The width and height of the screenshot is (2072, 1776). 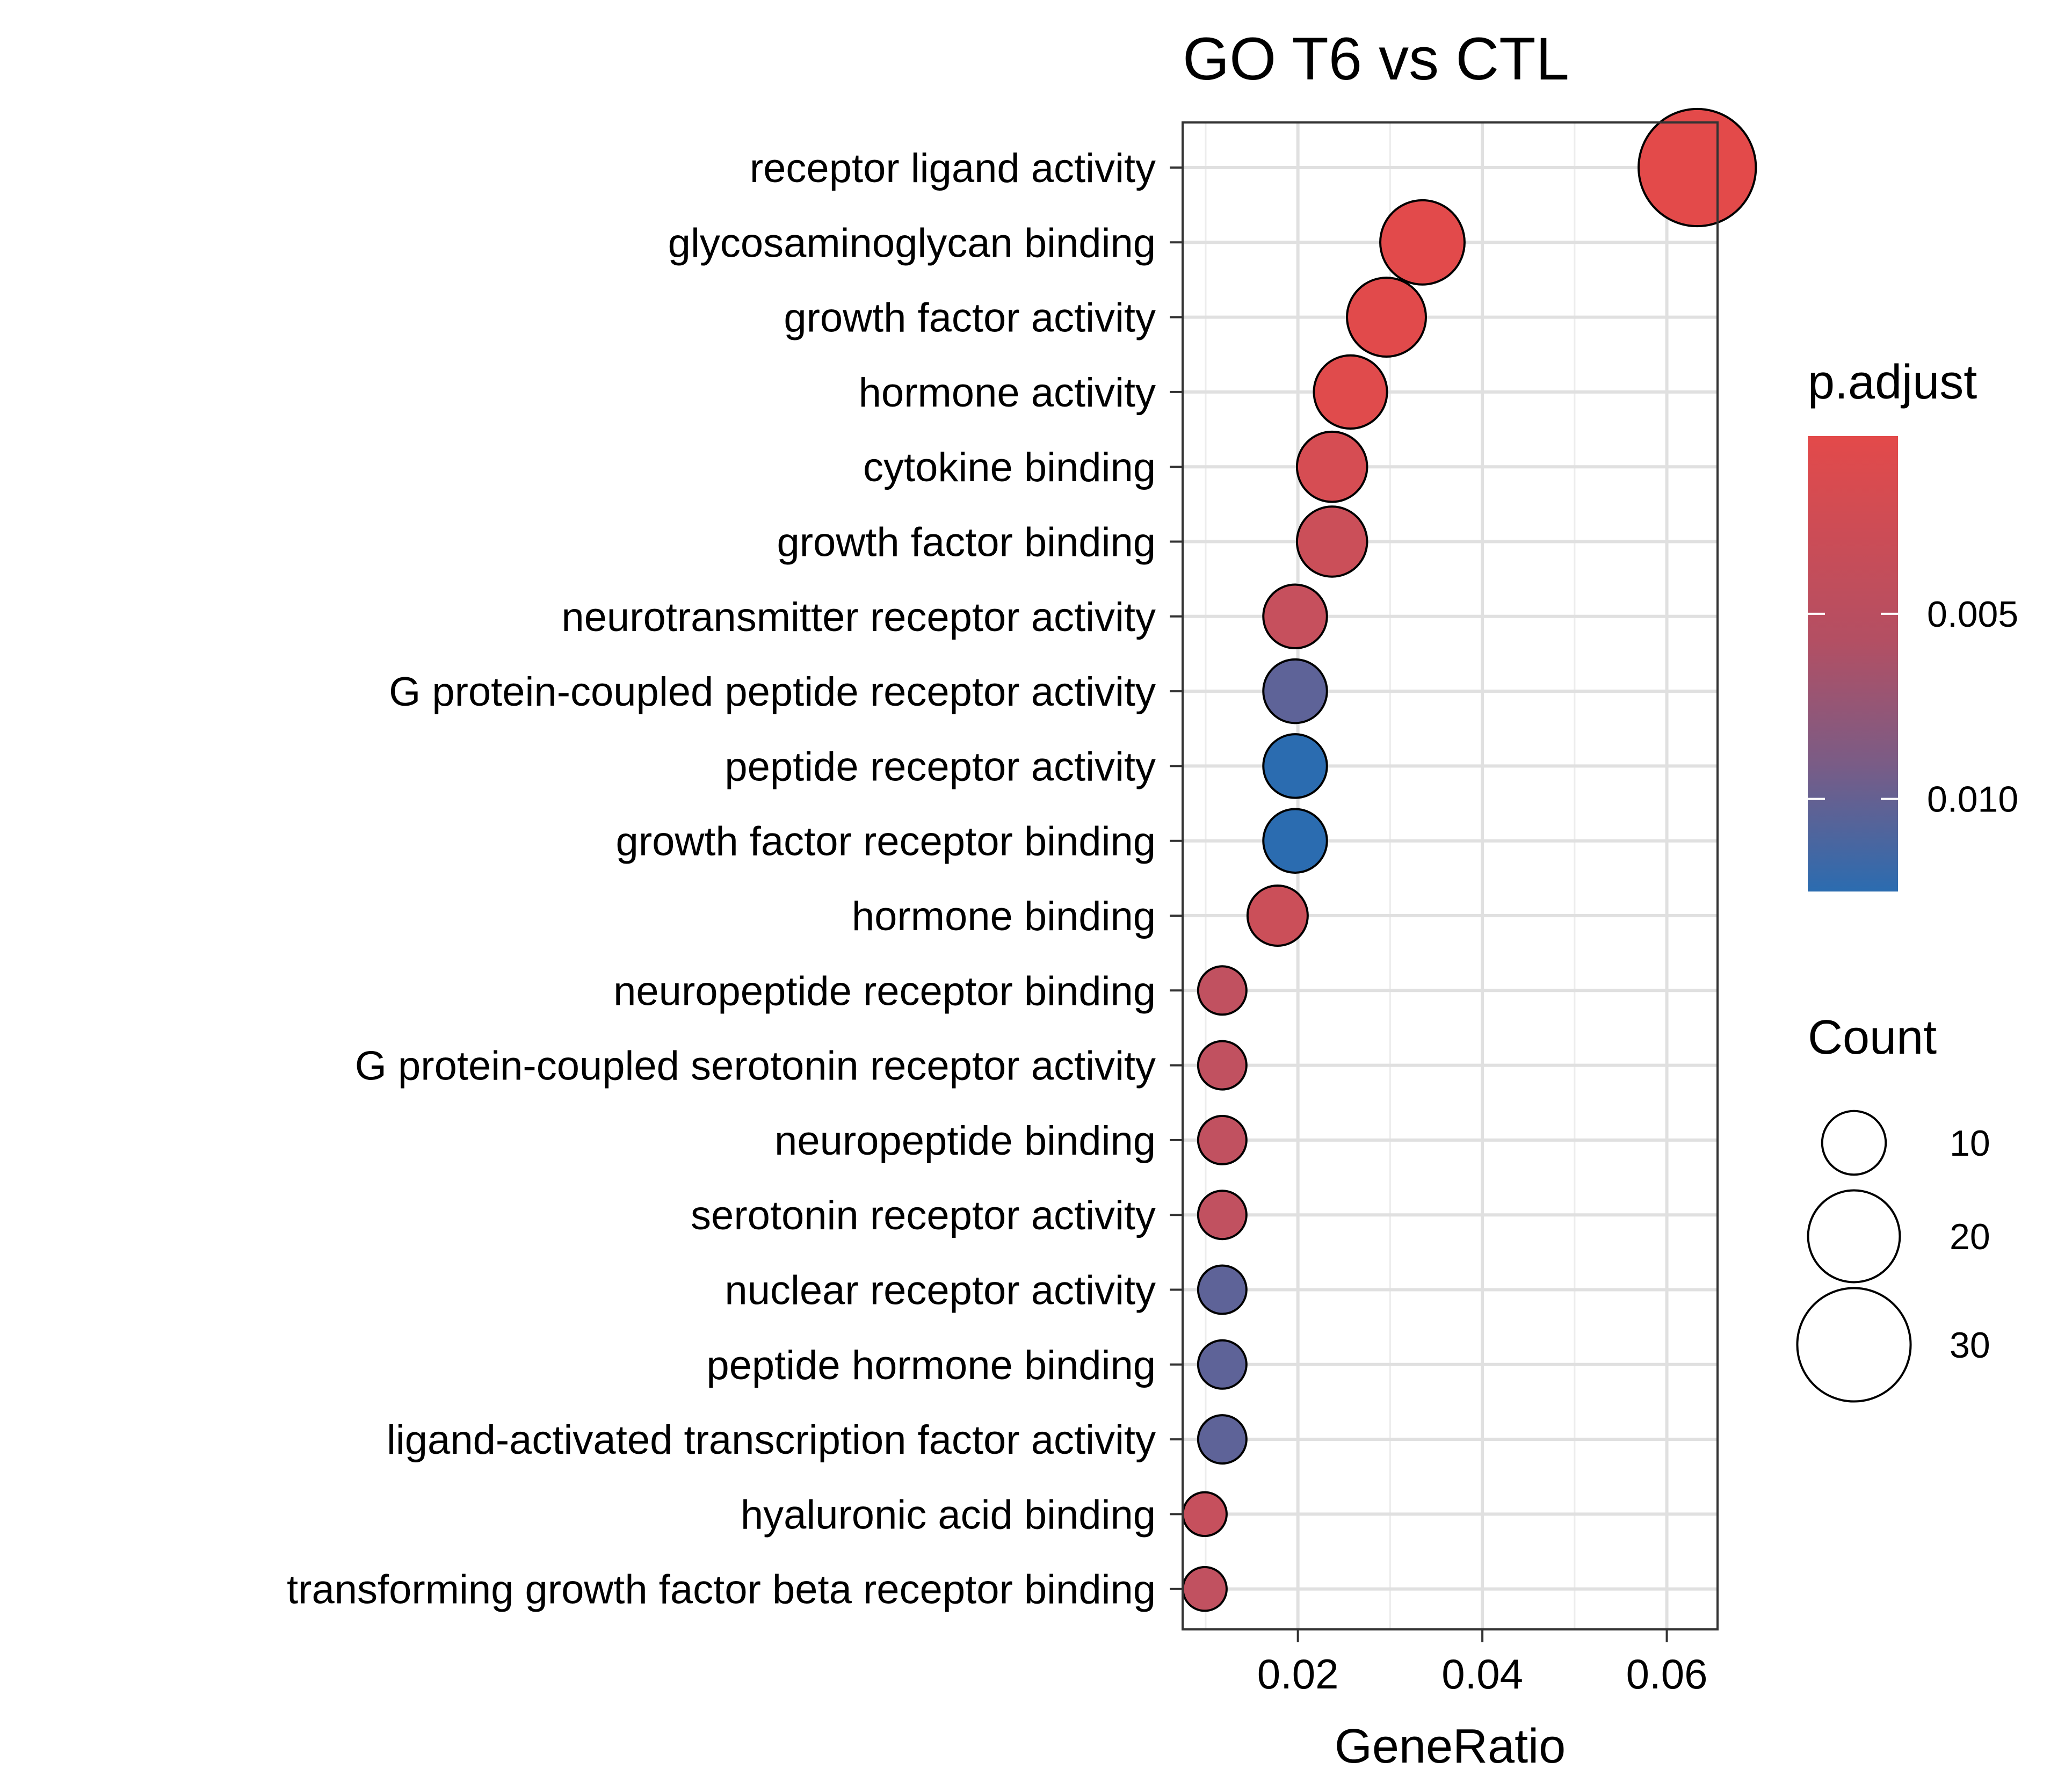 I want to click on color-legend: p.adjust 0.005 0.010, so click(x=1913, y=623).